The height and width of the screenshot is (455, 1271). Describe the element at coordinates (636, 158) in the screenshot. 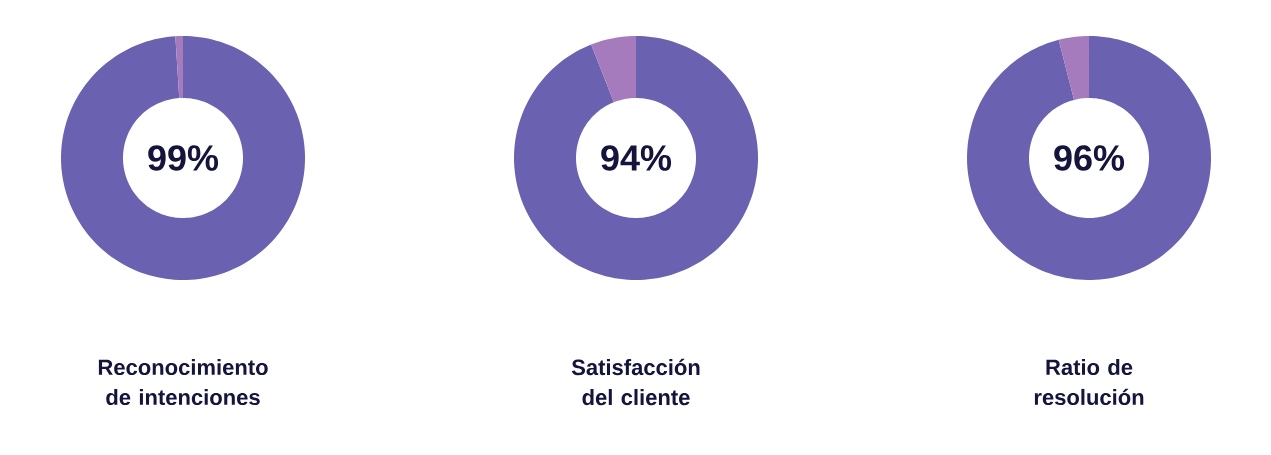

I see `text: 94%` at that location.